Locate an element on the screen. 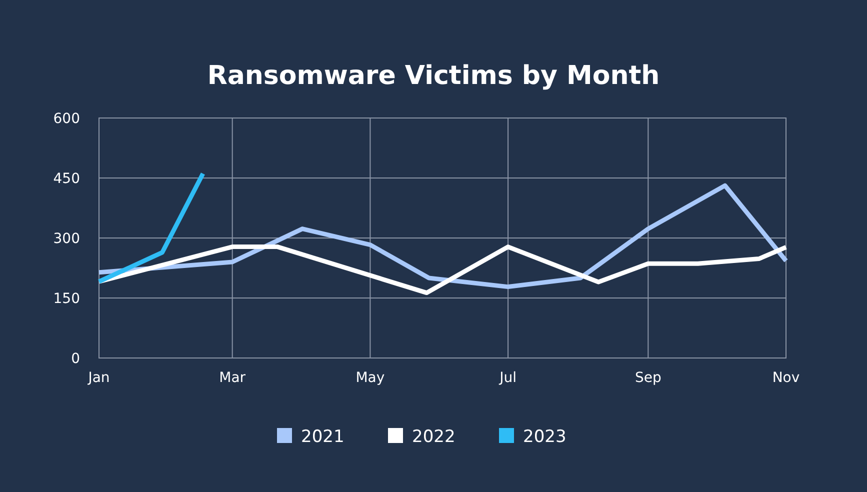  x-tick-label: Mar is located at coordinates (232, 378).